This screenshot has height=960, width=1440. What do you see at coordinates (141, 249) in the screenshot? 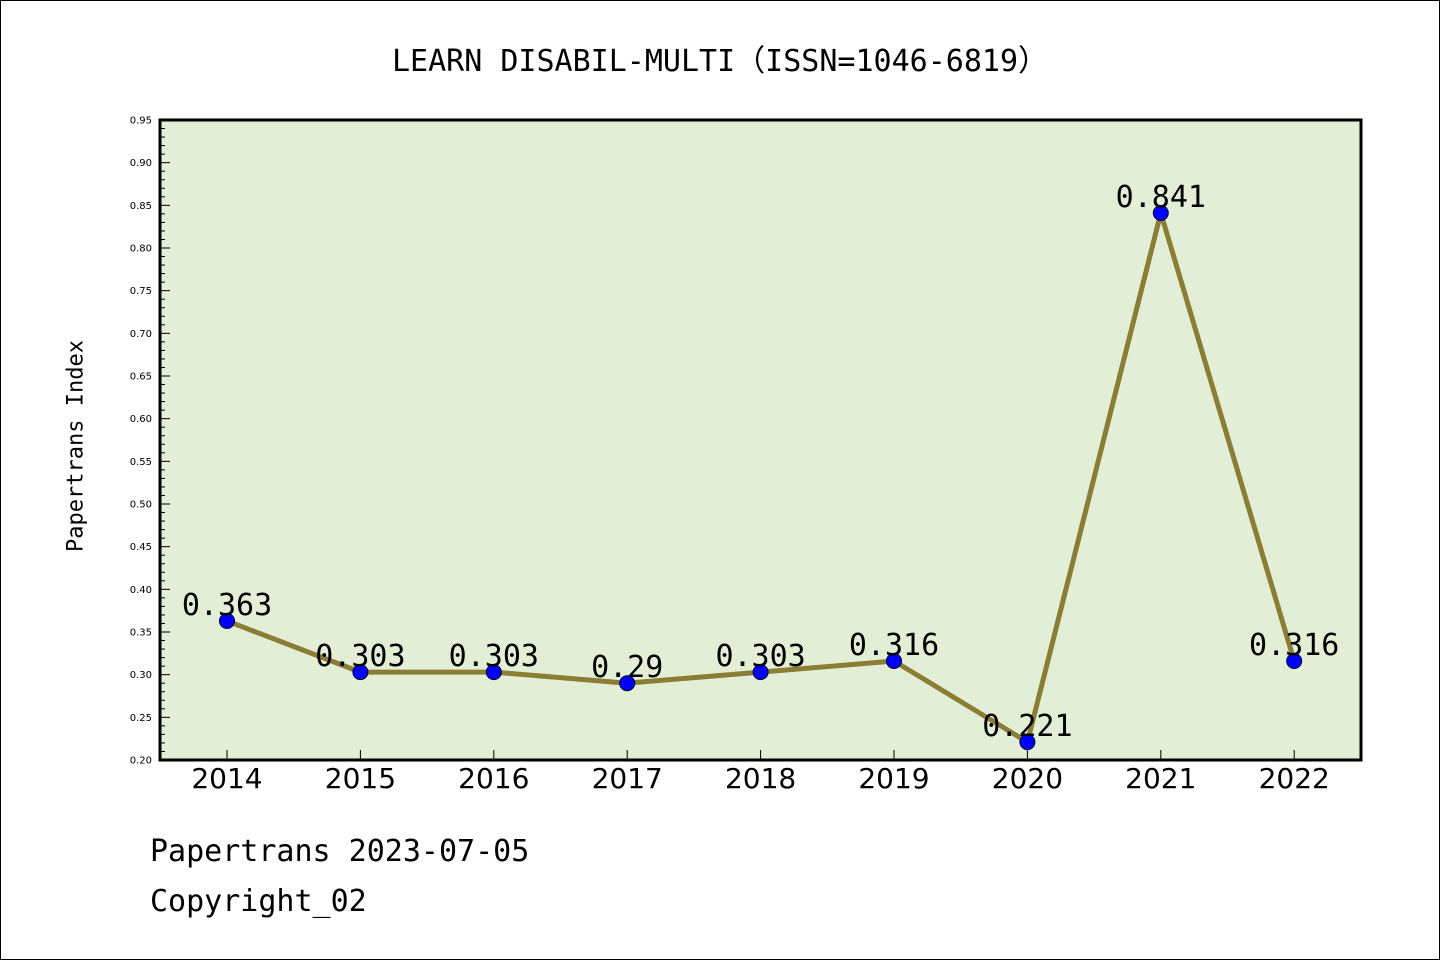
I see `y-tick-label: 0.80` at bounding box center [141, 249].